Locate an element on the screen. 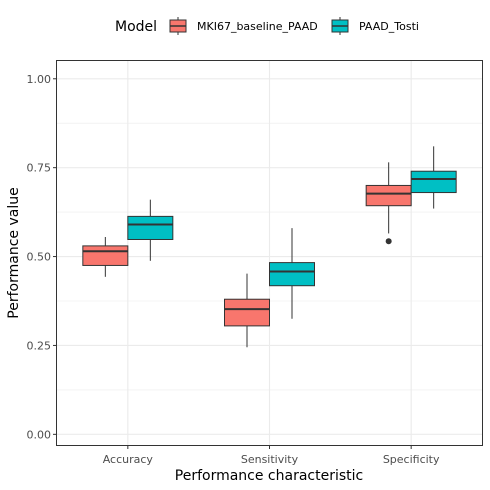 This screenshot has height=490, width=490. legend-item-0: MKI67_baseline_PAAD is located at coordinates (244, 26).